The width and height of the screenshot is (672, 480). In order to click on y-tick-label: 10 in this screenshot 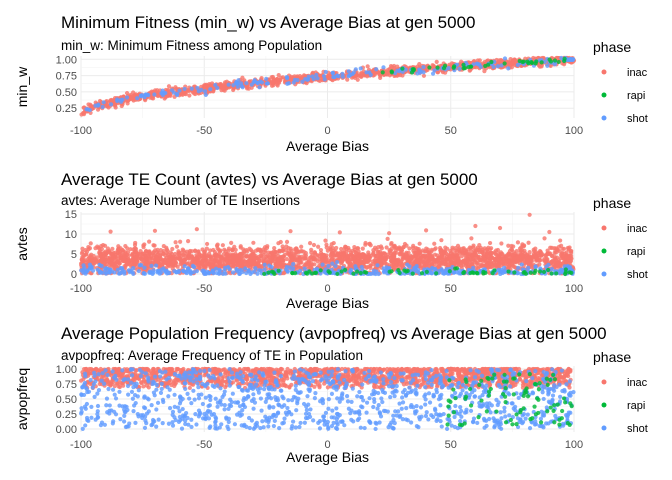, I will do `click(71, 235)`.